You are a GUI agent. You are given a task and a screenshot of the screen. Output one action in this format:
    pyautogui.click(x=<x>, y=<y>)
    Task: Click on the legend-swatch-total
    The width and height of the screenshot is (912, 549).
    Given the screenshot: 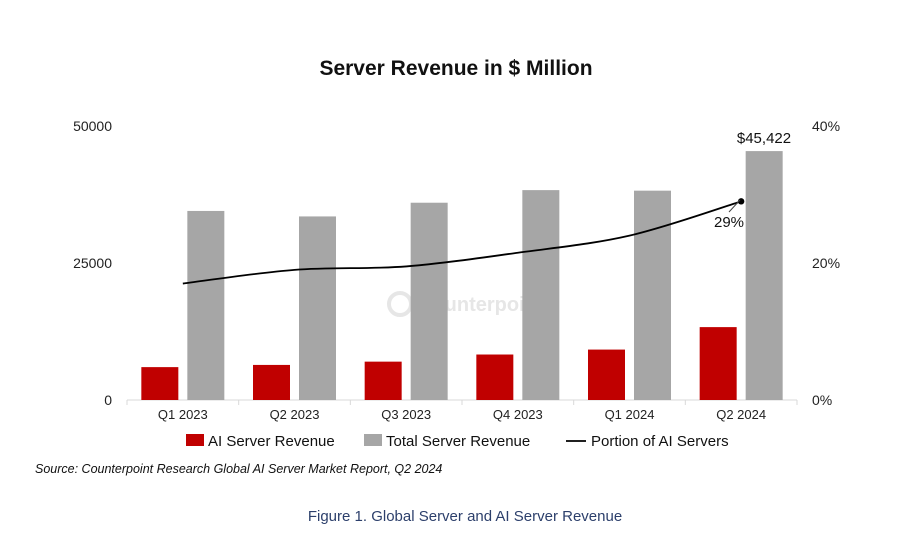 What is the action you would take?
    pyautogui.click(x=373, y=440)
    